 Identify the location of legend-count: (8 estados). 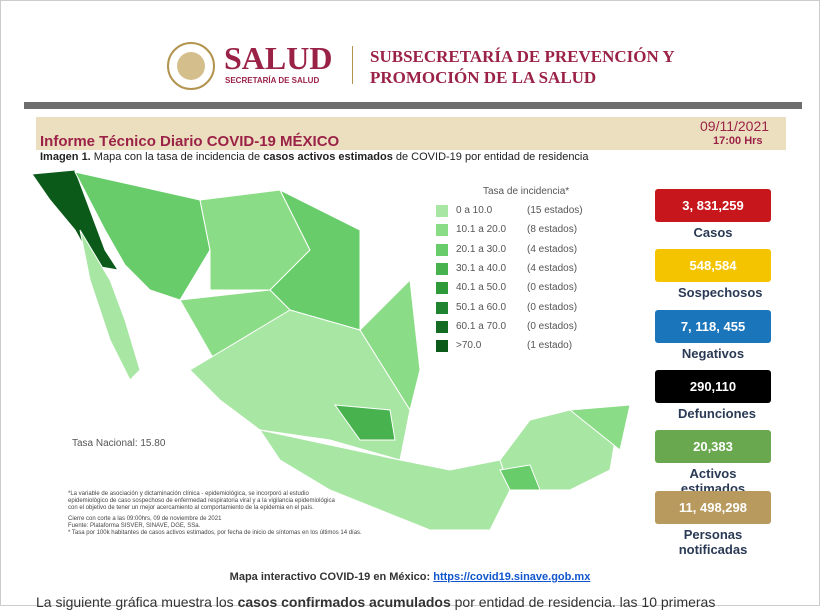
(552, 230).